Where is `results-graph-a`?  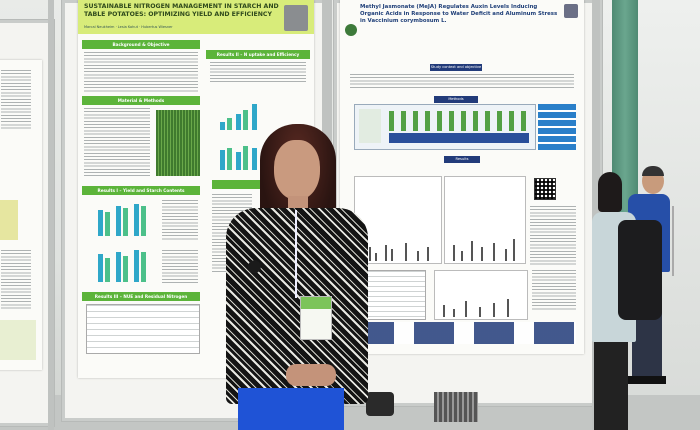
results-graph-a is located at coordinates (398, 220).